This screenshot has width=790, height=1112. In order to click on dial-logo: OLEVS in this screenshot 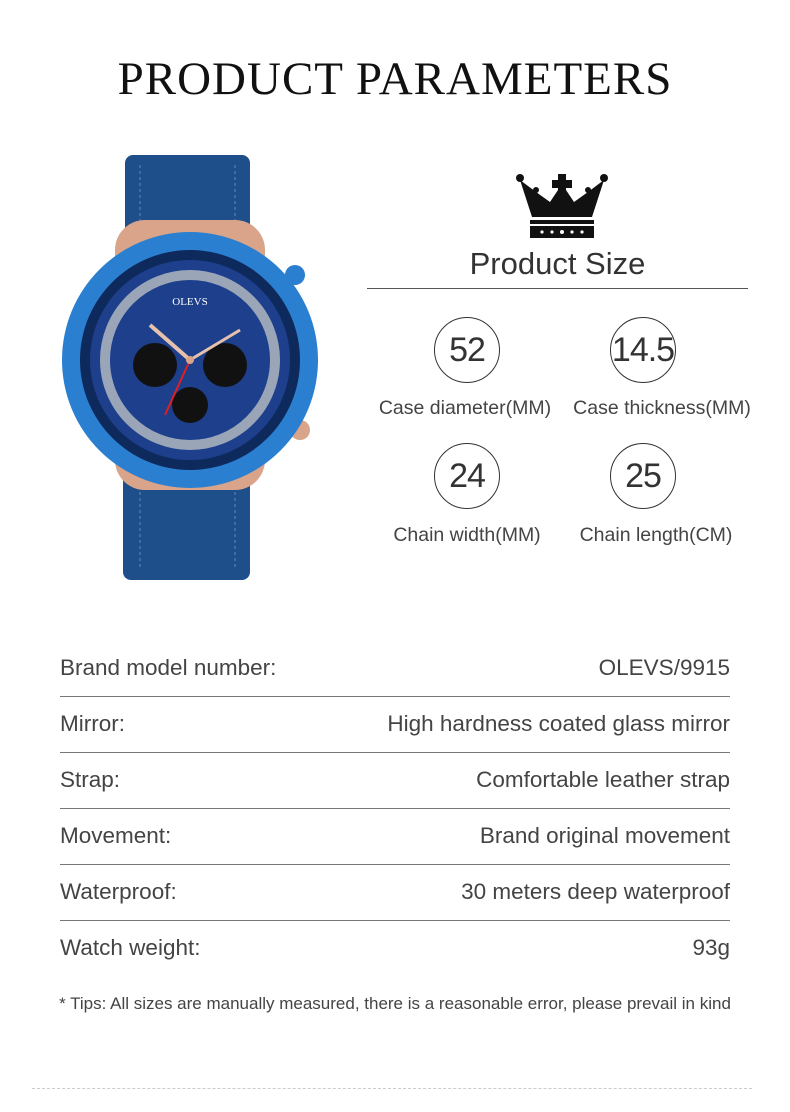, I will do `click(189, 302)`.